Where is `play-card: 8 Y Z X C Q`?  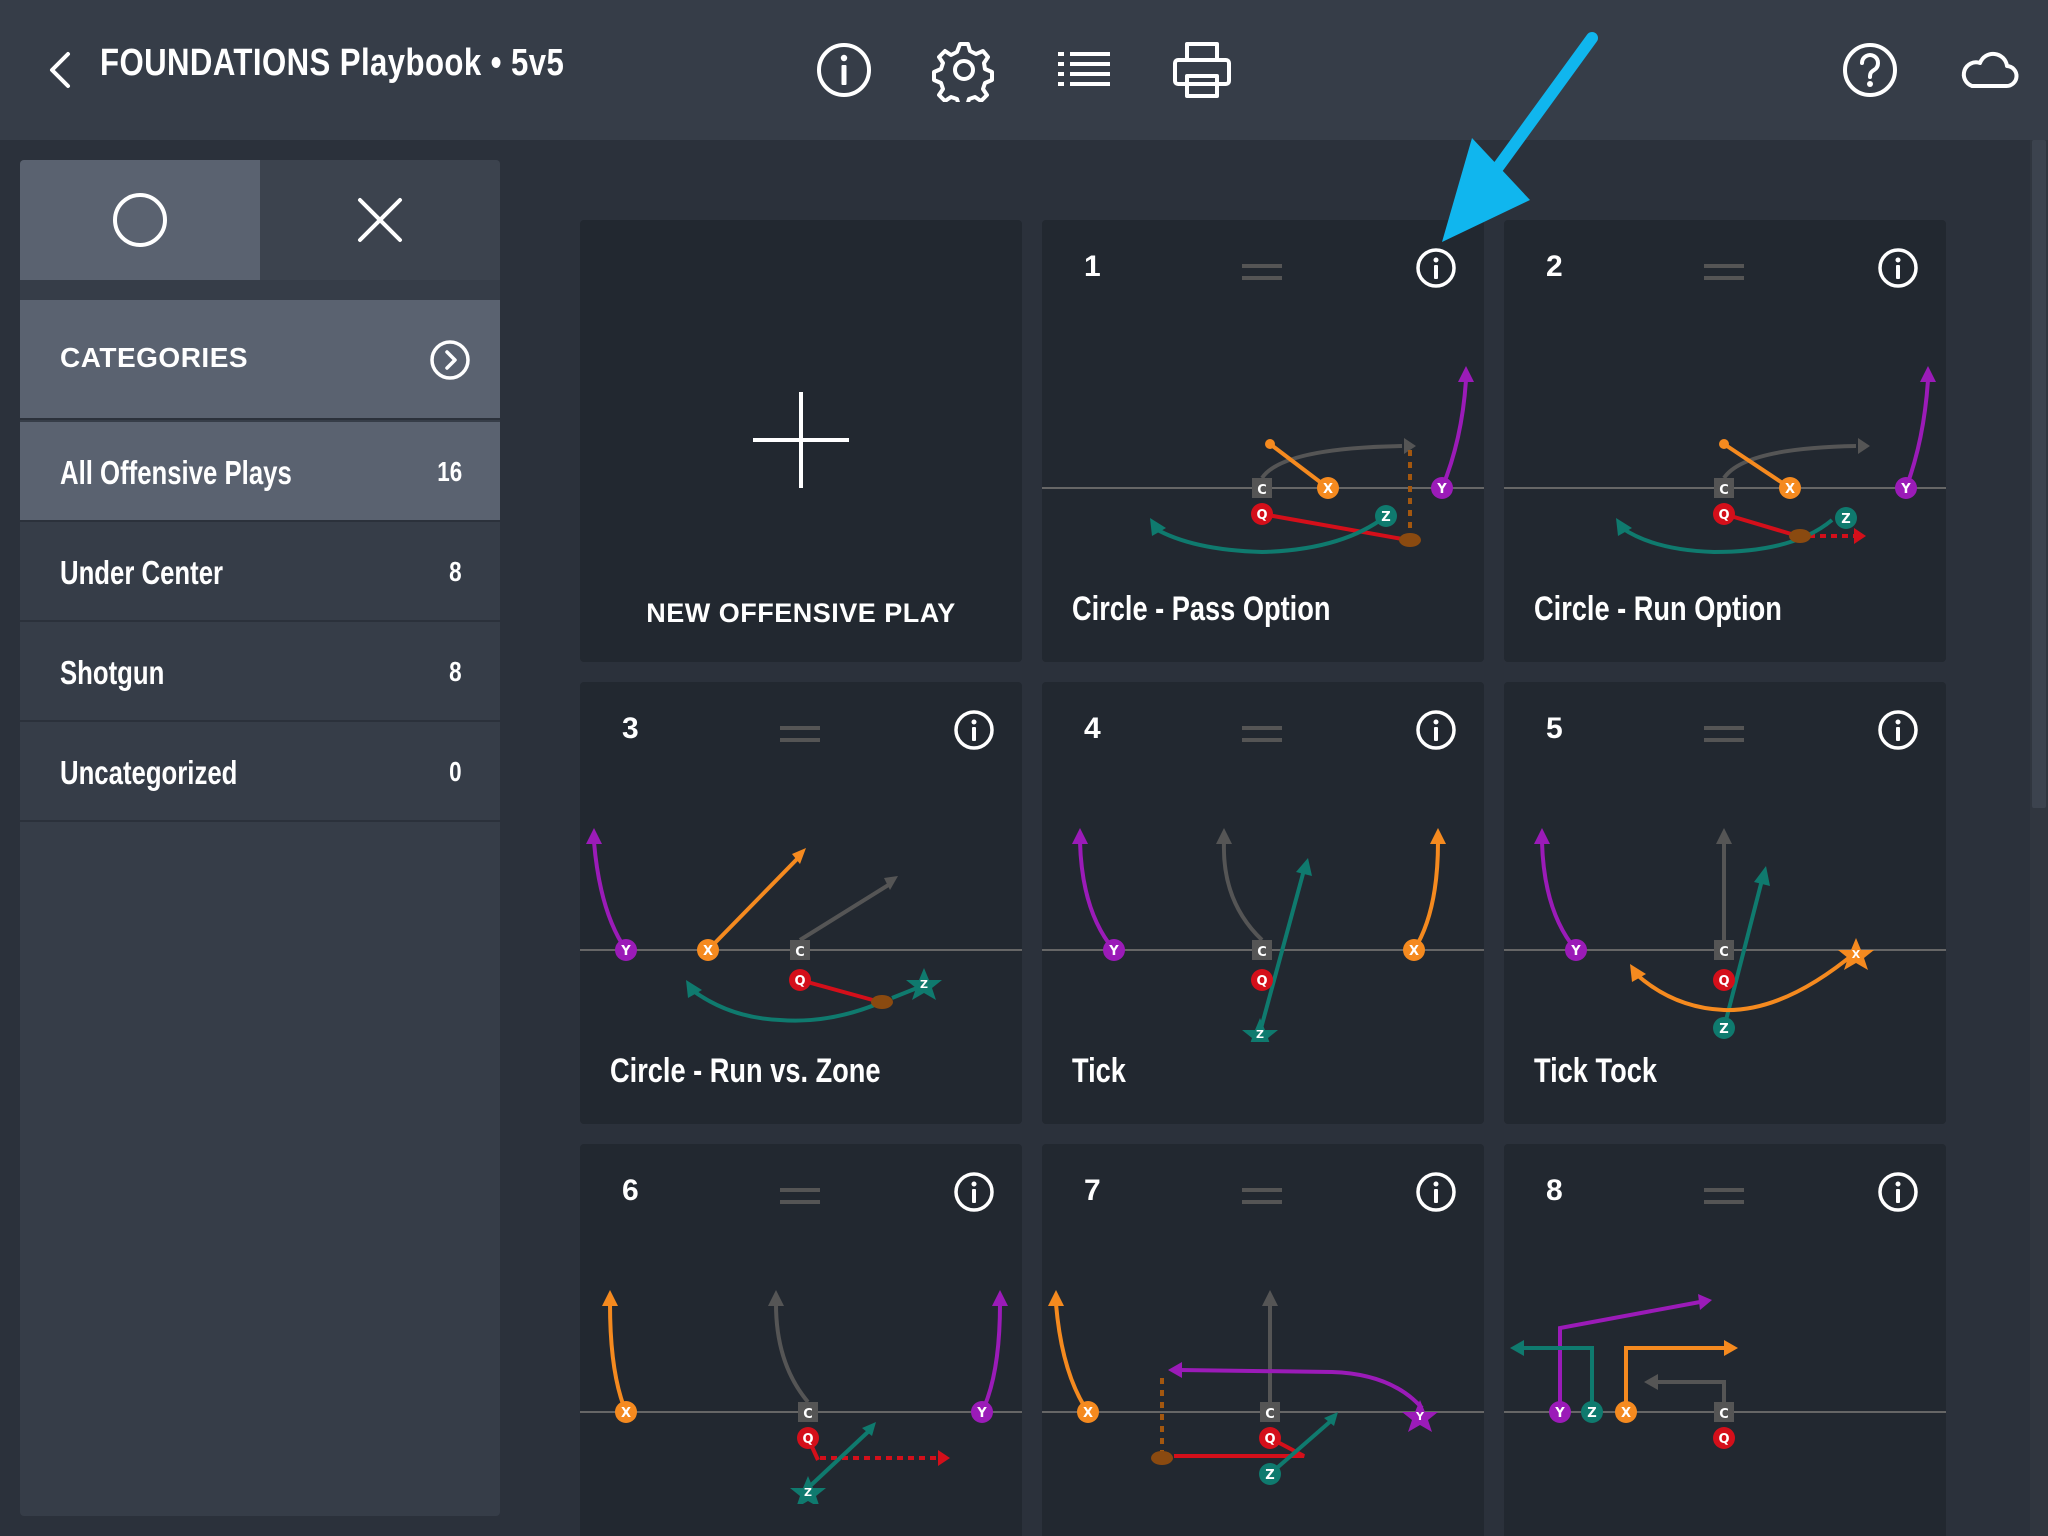
play-card: 8 Y Z X C Q is located at coordinates (1725, 1340).